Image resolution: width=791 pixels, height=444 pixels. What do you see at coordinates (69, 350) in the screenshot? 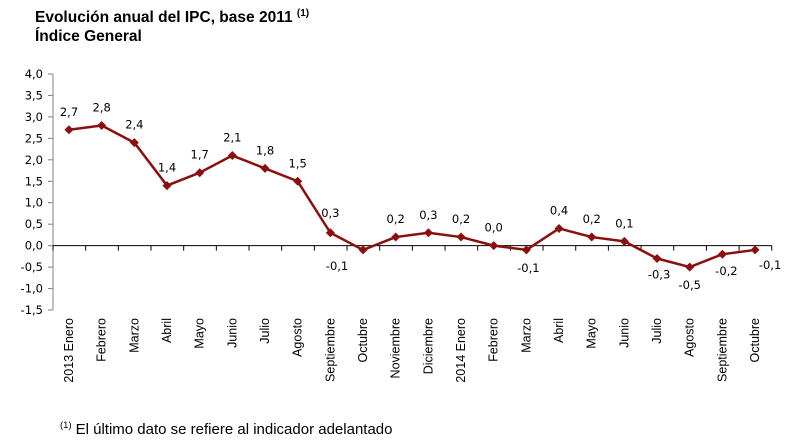
I see `x-category-label: 2013 Enero` at bounding box center [69, 350].